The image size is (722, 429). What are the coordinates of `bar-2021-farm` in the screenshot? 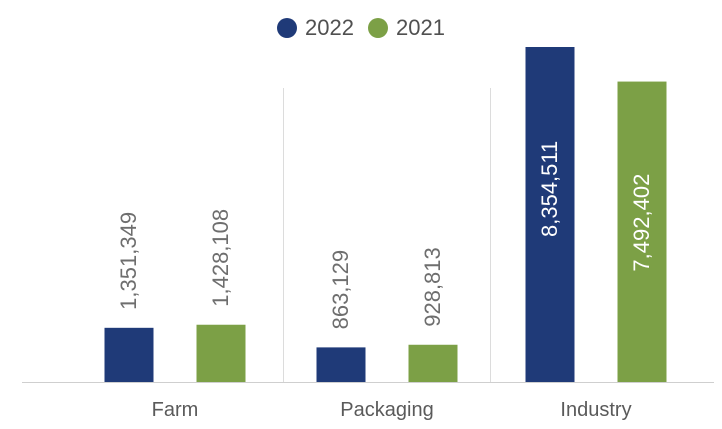 It's located at (221, 353).